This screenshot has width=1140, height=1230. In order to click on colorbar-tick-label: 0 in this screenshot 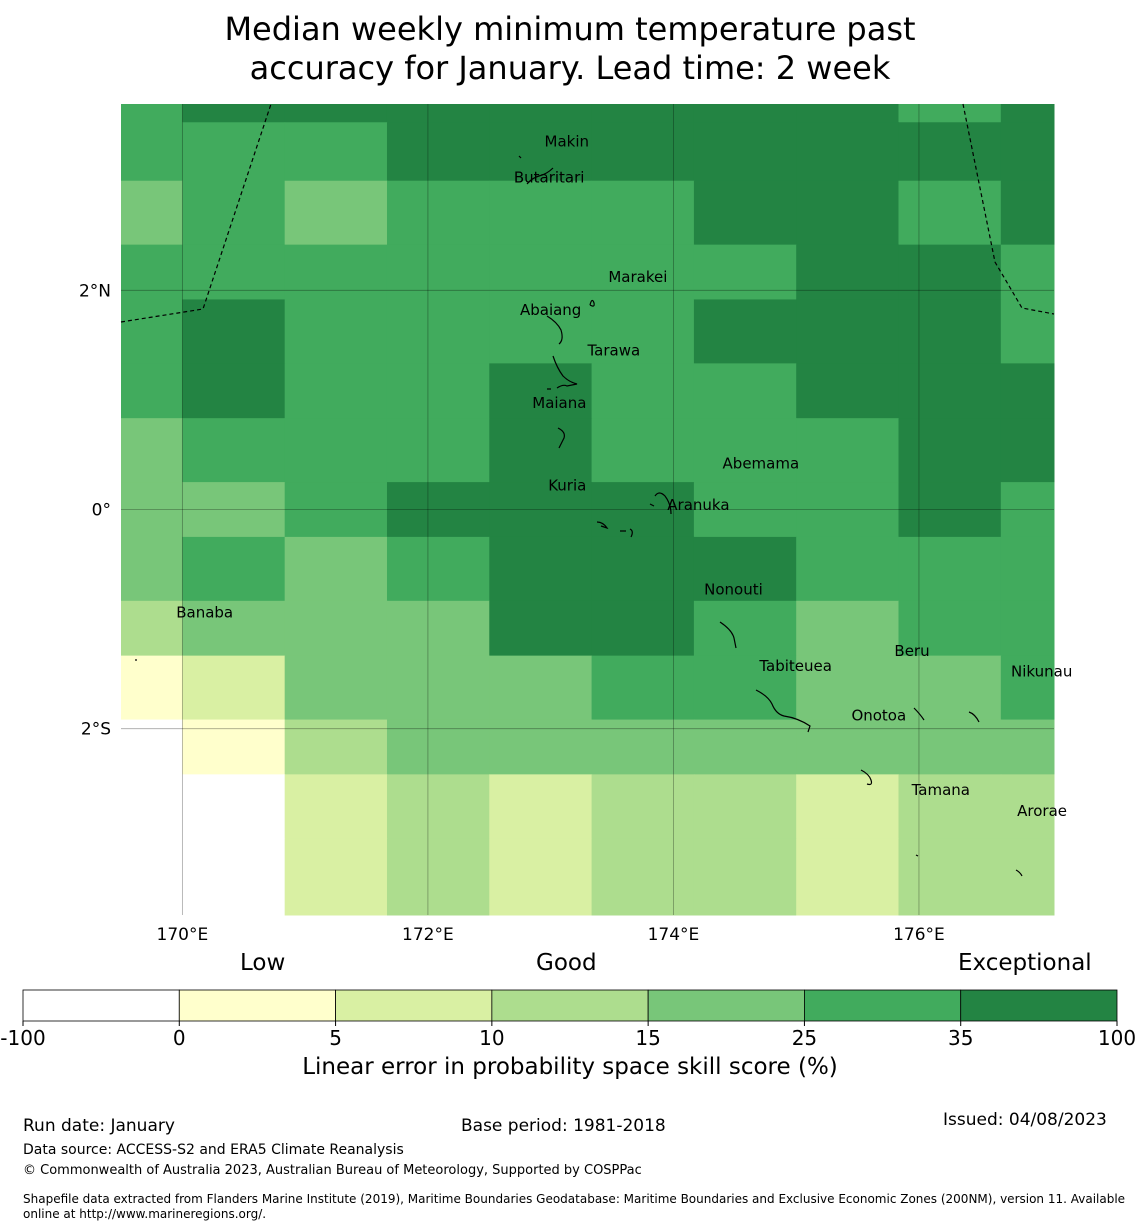, I will do `click(179, 1038)`.